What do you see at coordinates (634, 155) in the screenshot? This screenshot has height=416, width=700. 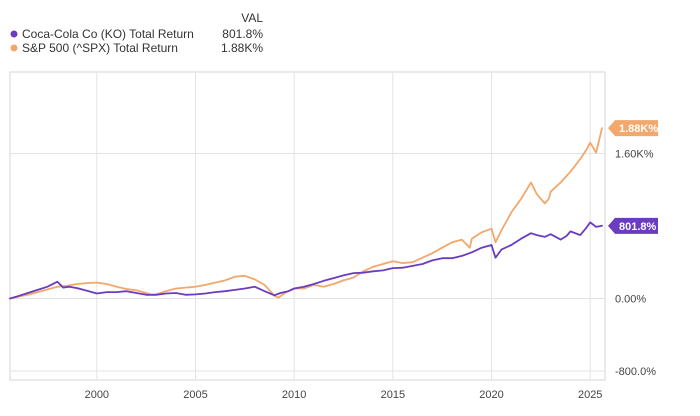 I see `y-tick-label: 1.60K%` at bounding box center [634, 155].